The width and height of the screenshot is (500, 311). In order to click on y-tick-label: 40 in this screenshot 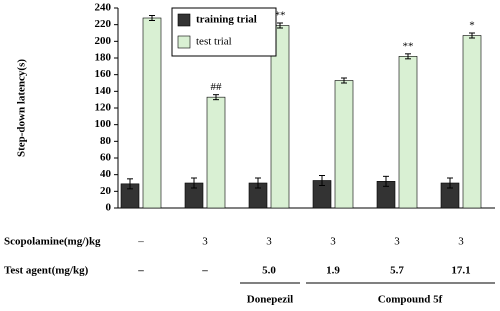, I will do `click(106, 174)`.